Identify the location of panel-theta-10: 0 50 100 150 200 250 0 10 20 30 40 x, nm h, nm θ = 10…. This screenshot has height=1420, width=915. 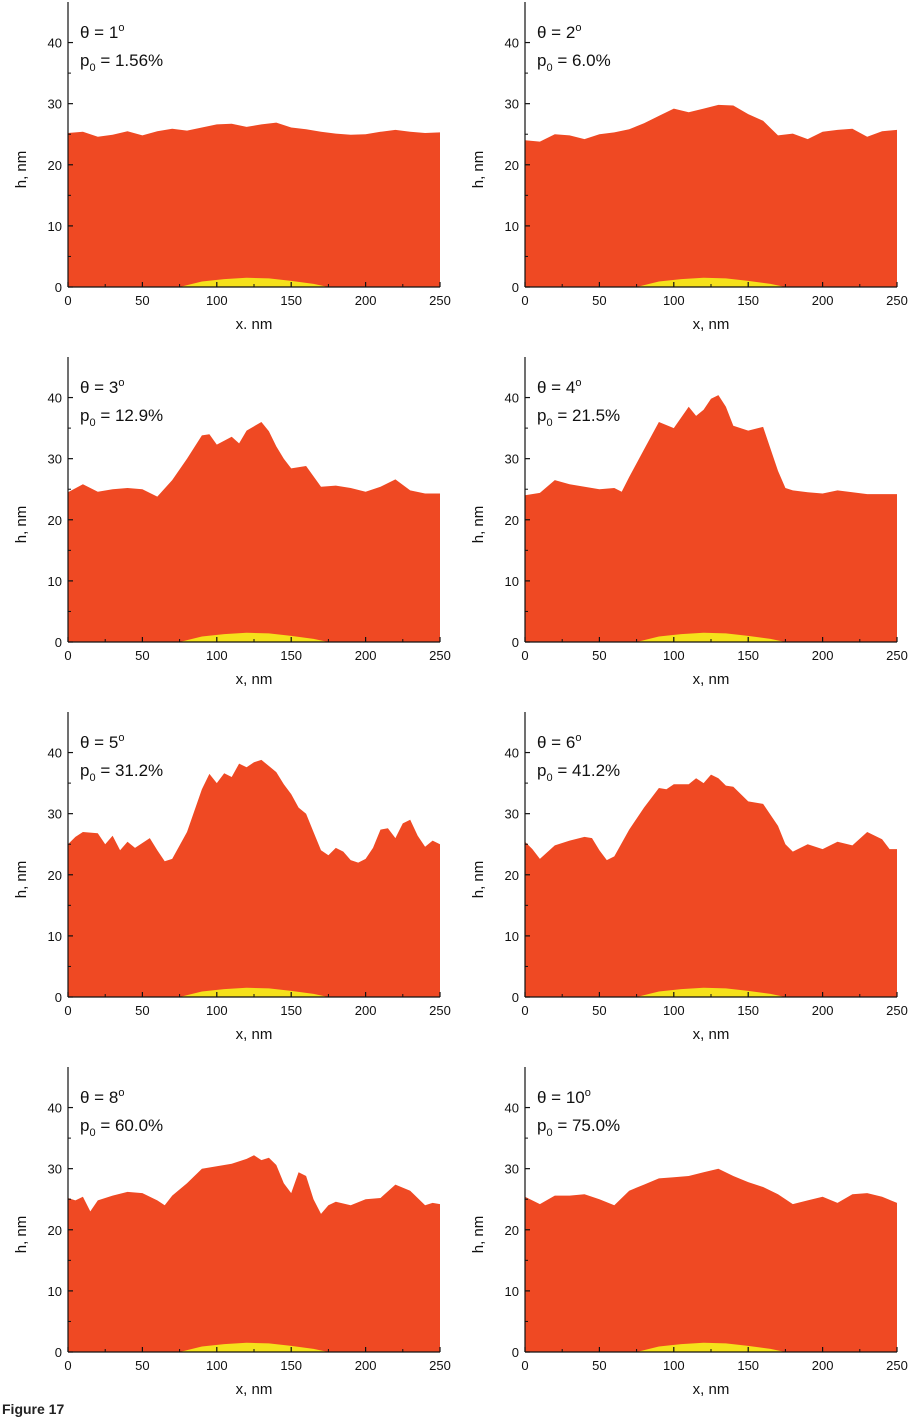
(686, 1242).